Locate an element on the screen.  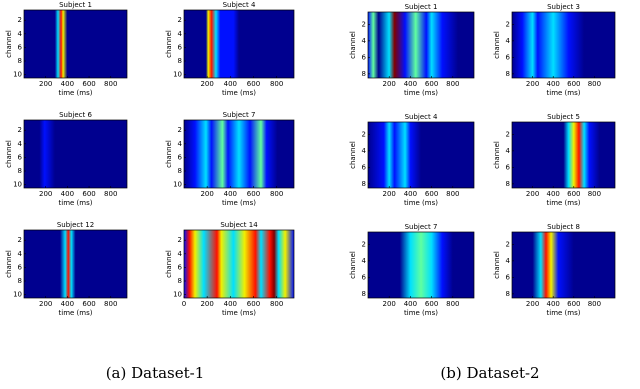
panel-title: Subject 7 is located at coordinates (239, 115).